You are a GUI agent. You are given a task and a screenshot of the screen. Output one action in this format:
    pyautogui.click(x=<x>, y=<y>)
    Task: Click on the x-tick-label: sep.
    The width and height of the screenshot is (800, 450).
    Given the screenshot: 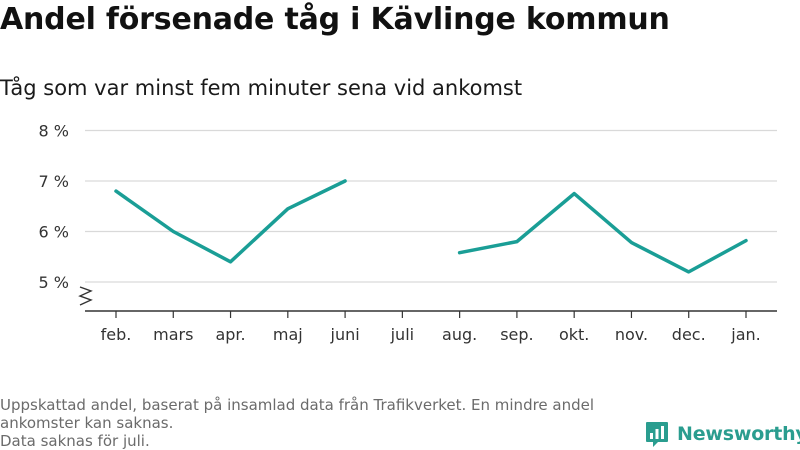 What is the action you would take?
    pyautogui.click(x=516, y=334)
    